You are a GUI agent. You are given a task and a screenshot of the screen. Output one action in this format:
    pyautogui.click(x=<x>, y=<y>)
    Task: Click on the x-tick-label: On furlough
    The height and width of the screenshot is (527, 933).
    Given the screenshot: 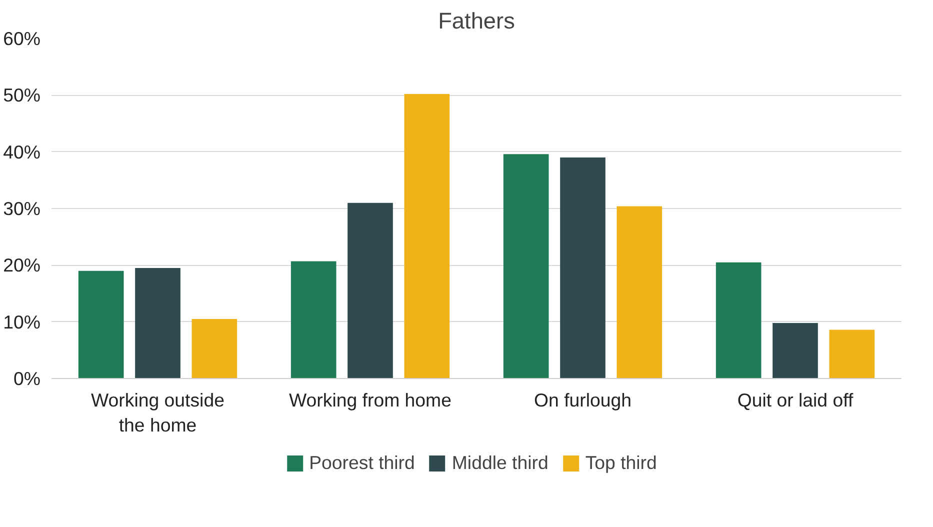 What is the action you would take?
    pyautogui.click(x=583, y=400)
    